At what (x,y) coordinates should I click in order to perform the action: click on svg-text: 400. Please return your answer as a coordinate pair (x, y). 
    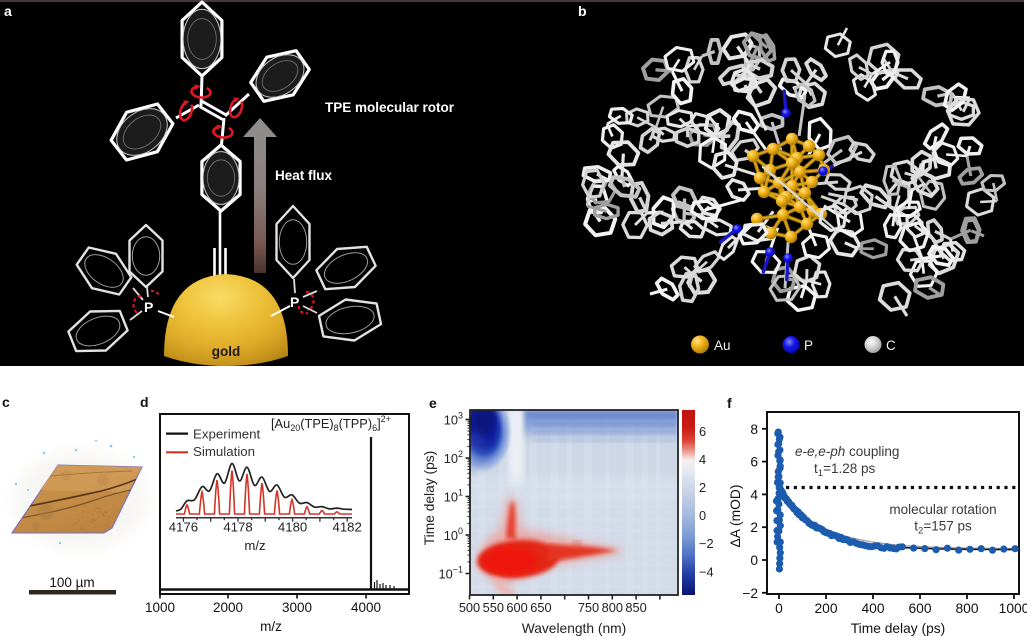
    Looking at the image, I should click on (872, 608).